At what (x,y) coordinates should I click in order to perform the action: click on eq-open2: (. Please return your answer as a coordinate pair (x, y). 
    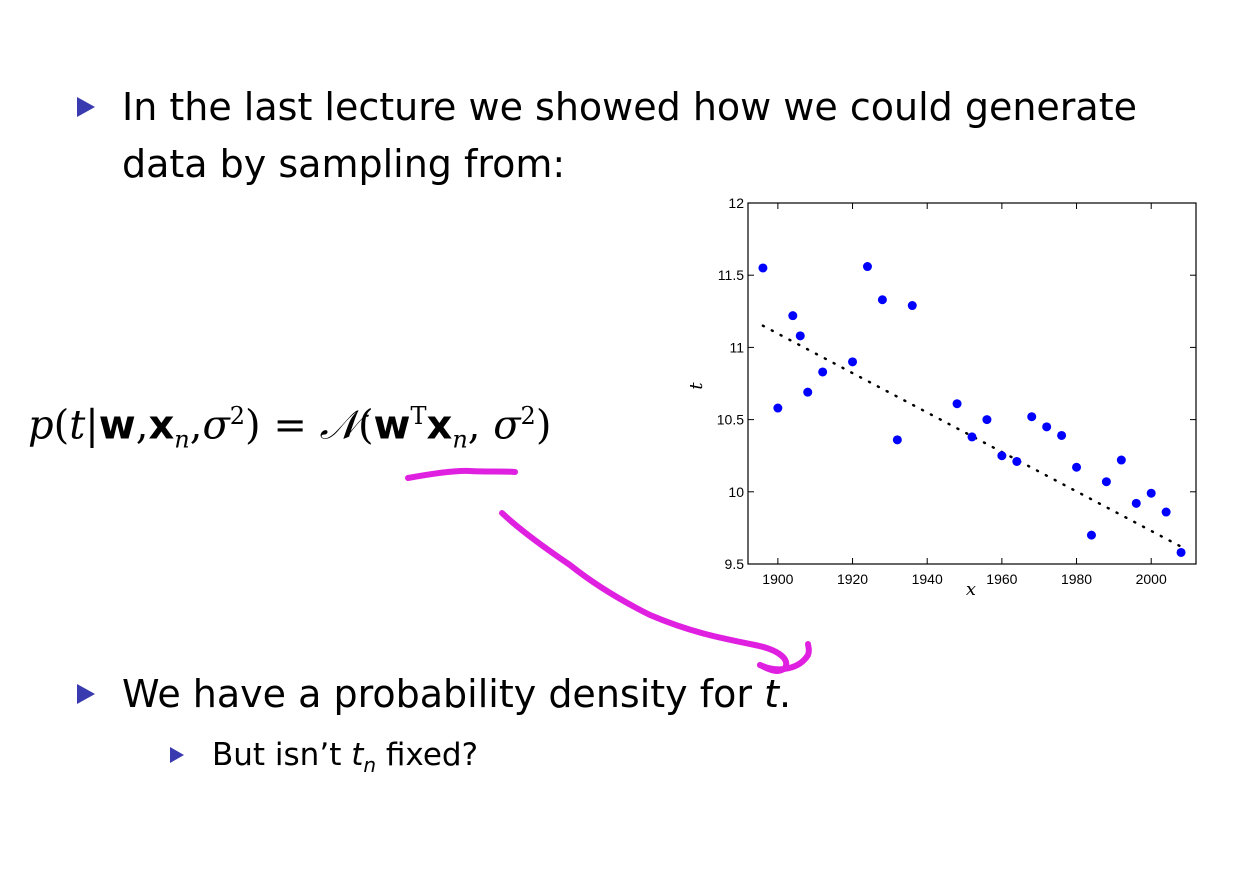
    Looking at the image, I should click on (365, 425).